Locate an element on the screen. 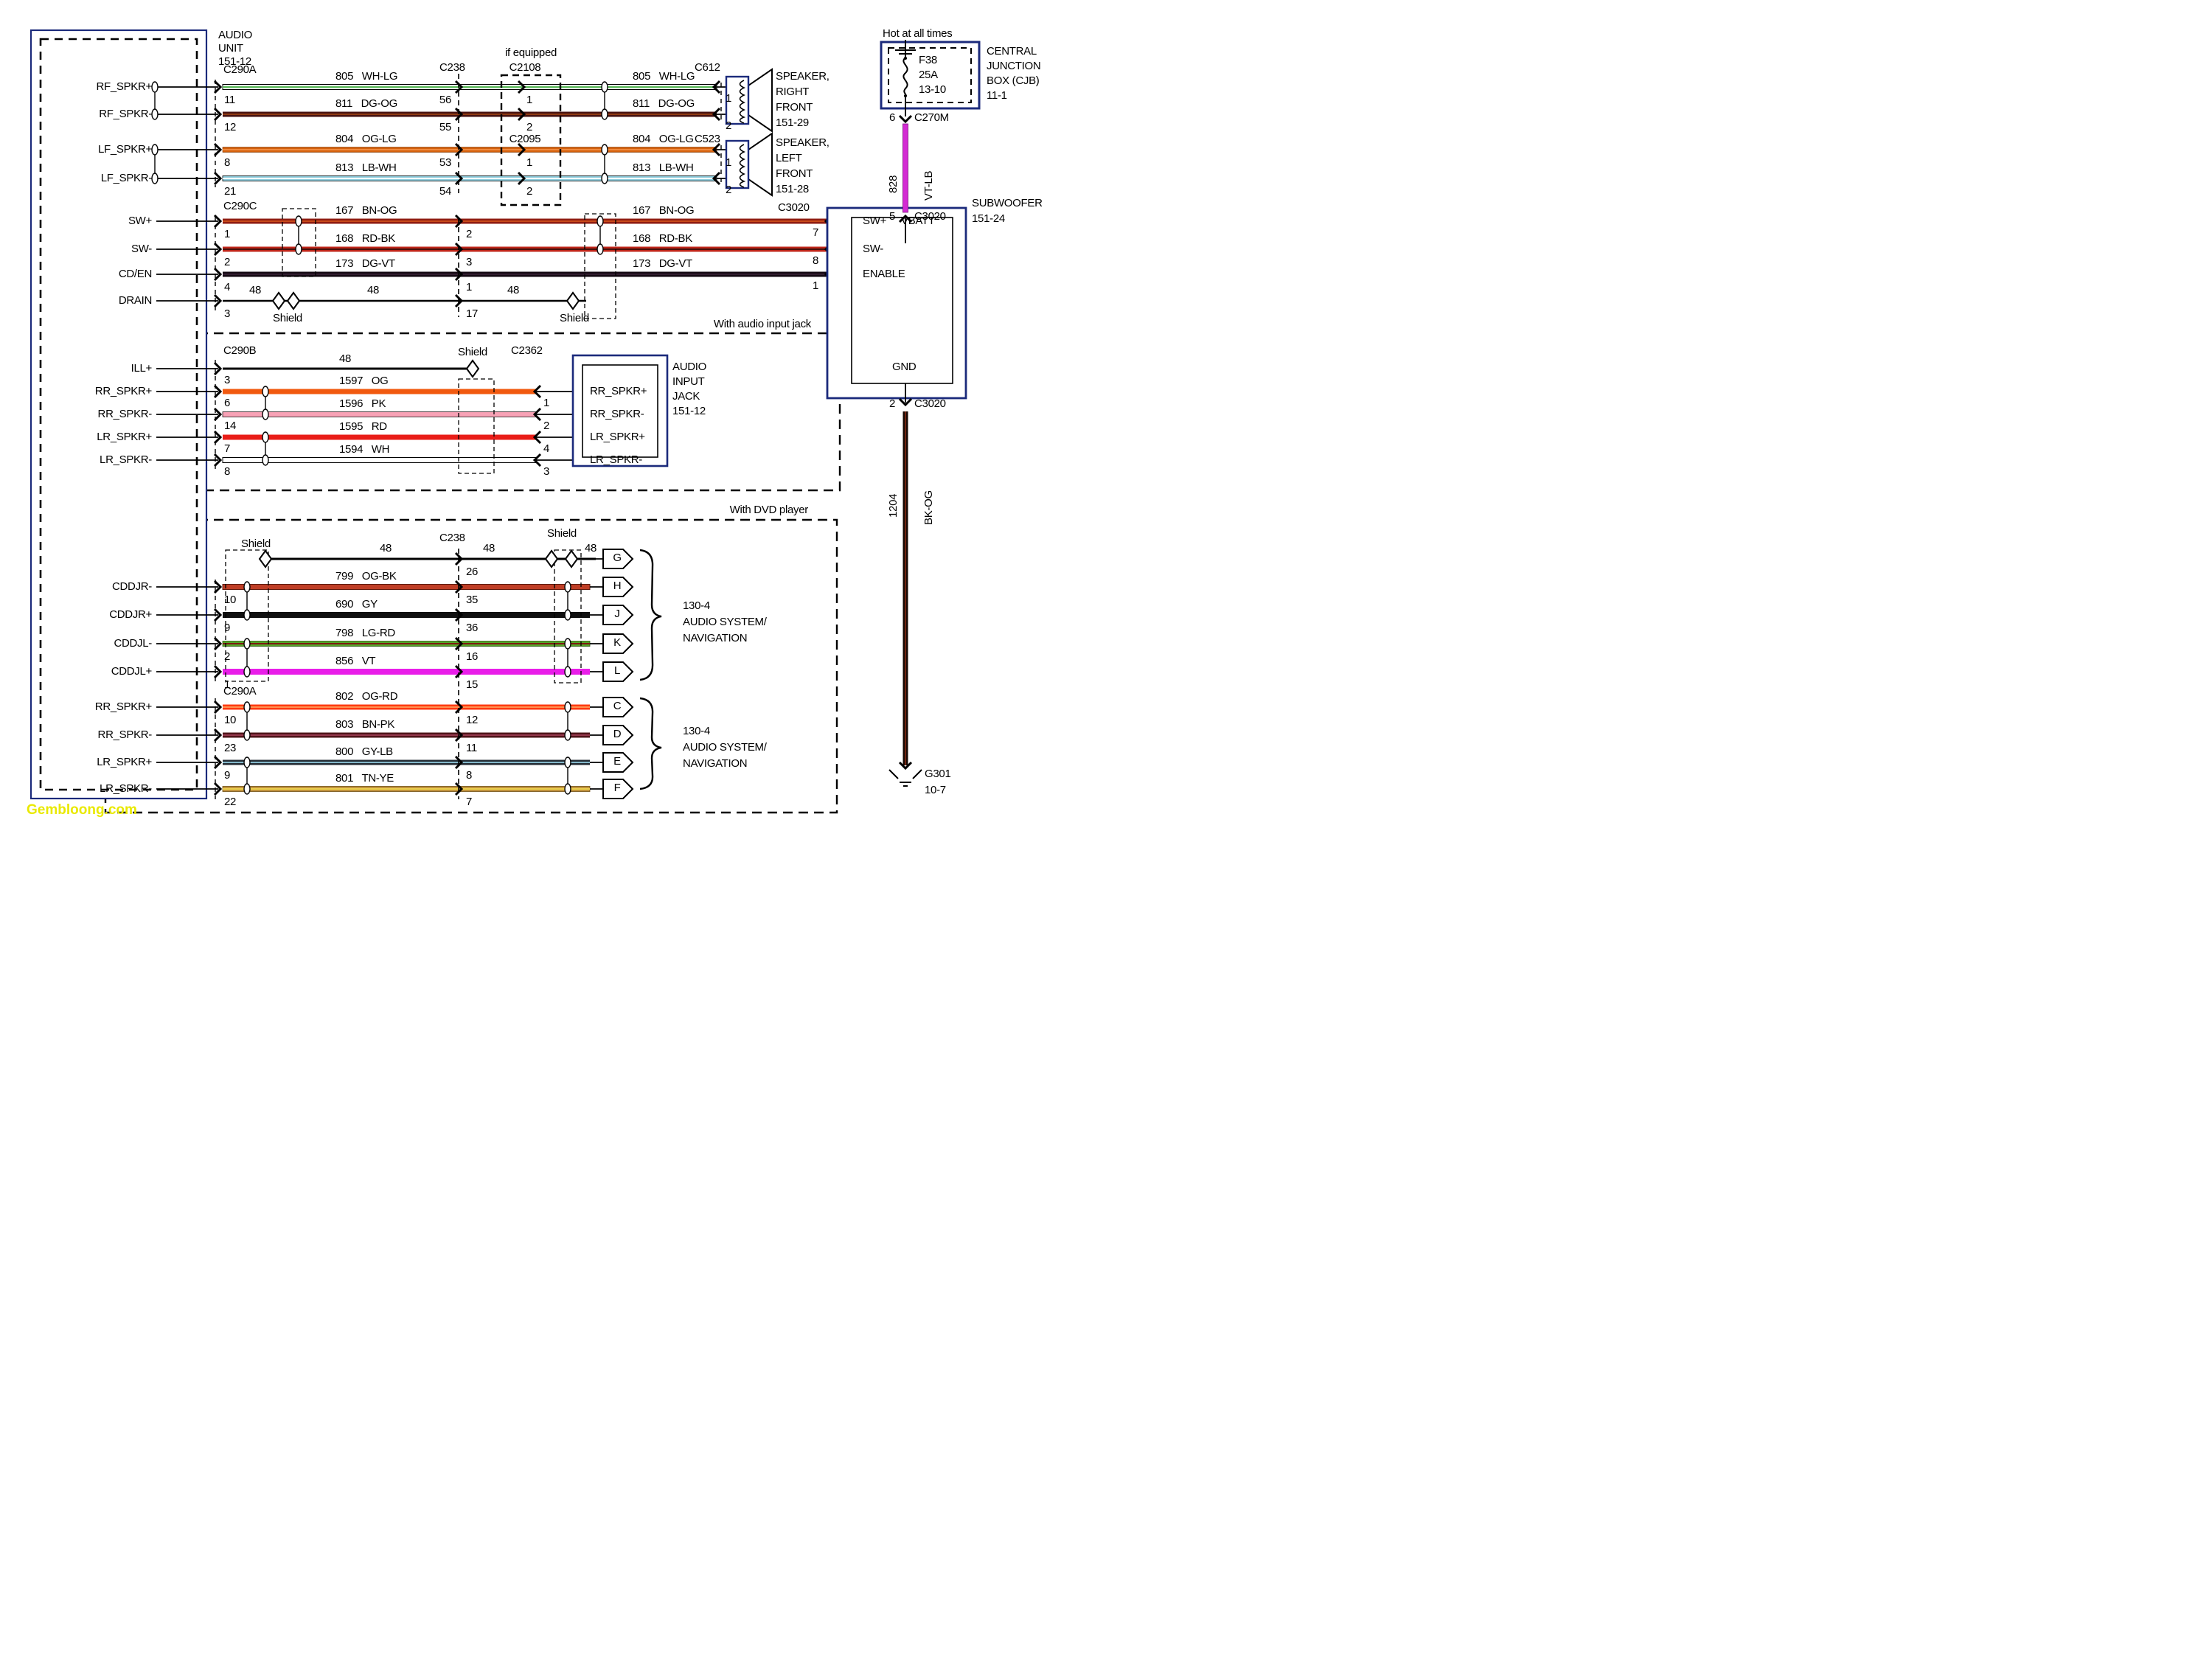 This screenshot has height=1659, width=2212. jack-signal: LR_SPKR+ is located at coordinates (617, 437).